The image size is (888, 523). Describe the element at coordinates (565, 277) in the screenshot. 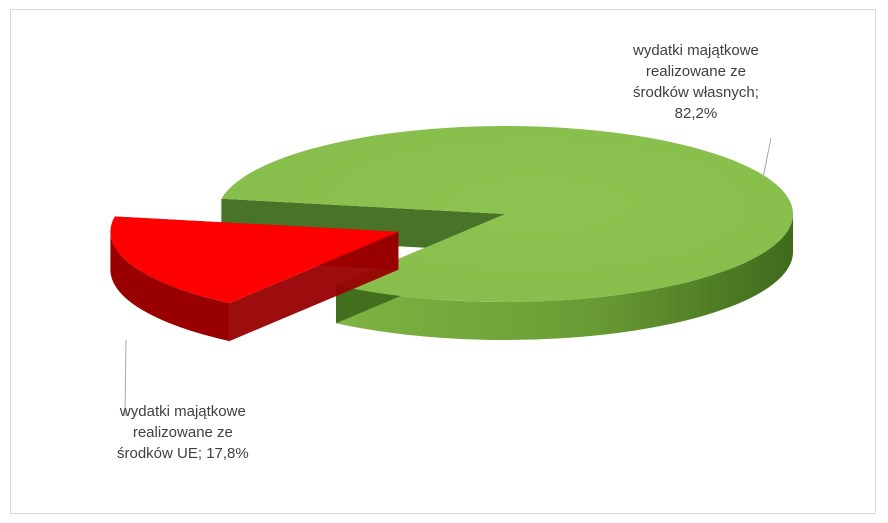

I see `pie-slice-outer-wall-wlasne` at that location.